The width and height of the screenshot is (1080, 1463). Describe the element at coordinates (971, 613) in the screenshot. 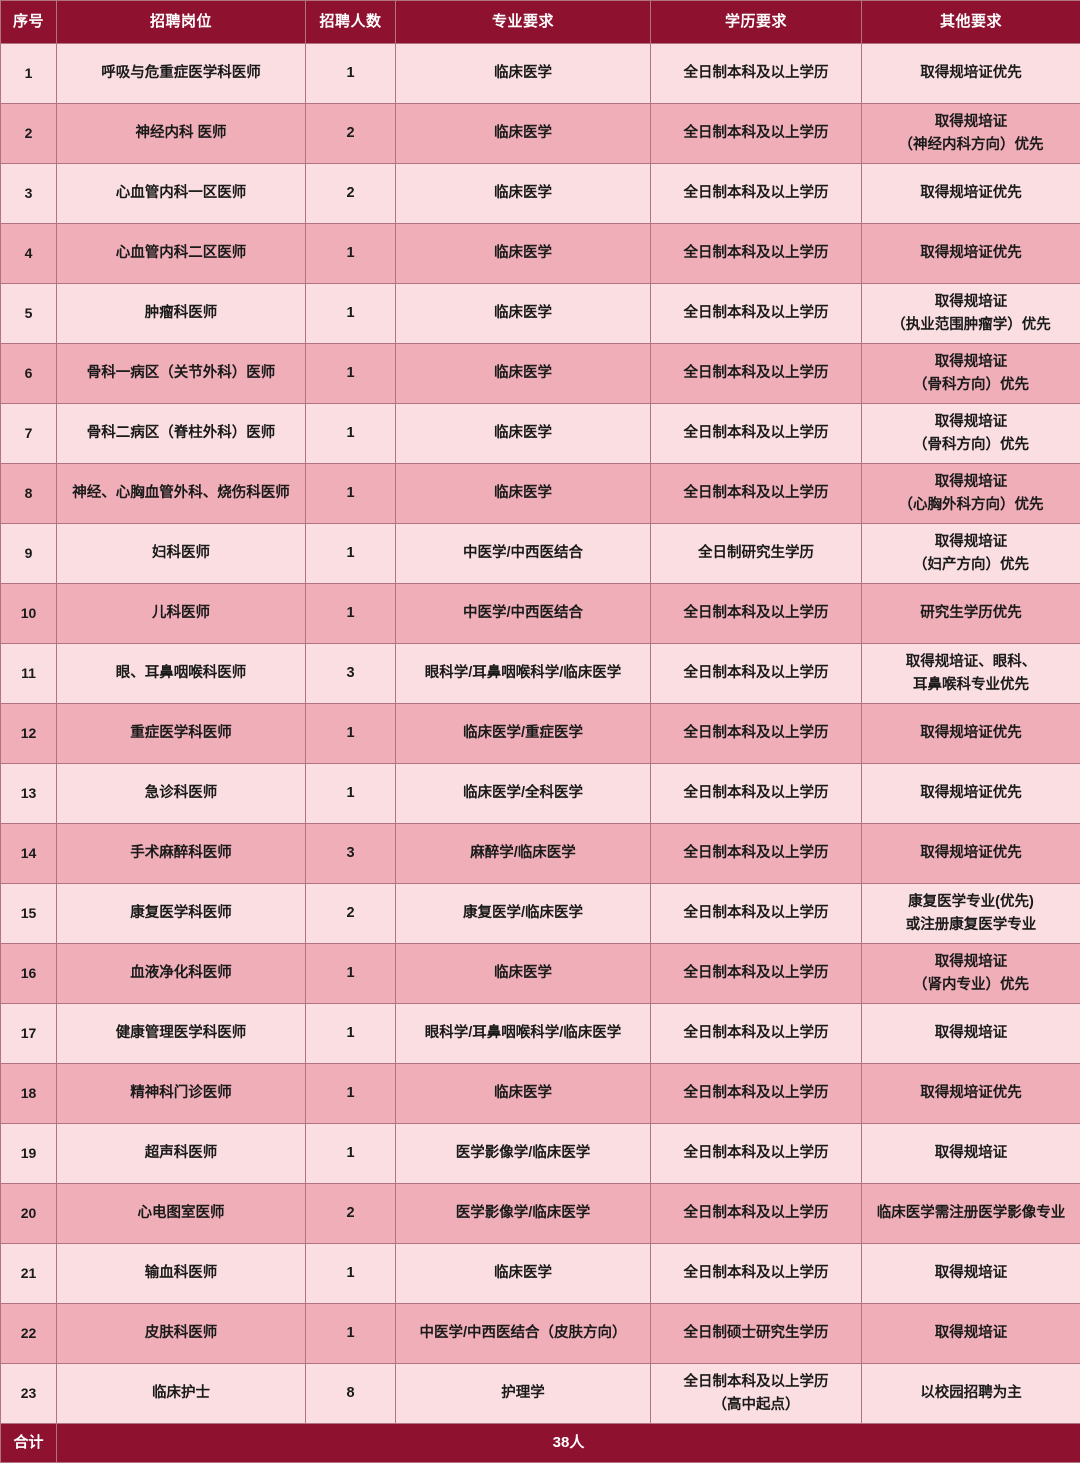

I see `other-line-1: 研究生学历优先` at that location.